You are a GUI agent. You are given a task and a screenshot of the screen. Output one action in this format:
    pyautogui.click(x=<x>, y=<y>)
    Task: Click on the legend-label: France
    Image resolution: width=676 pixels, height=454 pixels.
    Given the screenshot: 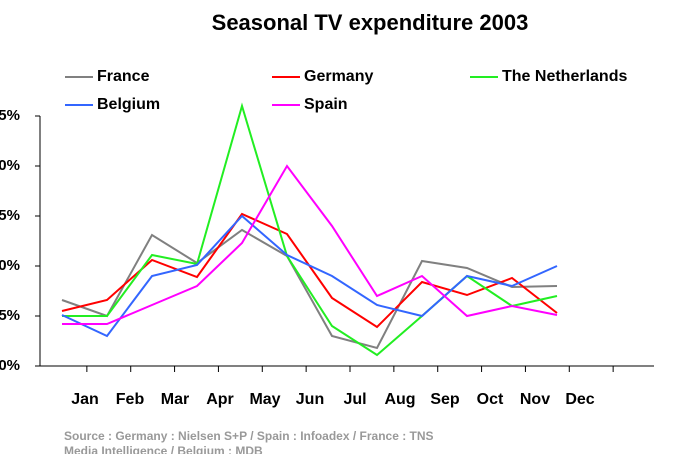 What is the action you would take?
    pyautogui.click(x=123, y=76)
    